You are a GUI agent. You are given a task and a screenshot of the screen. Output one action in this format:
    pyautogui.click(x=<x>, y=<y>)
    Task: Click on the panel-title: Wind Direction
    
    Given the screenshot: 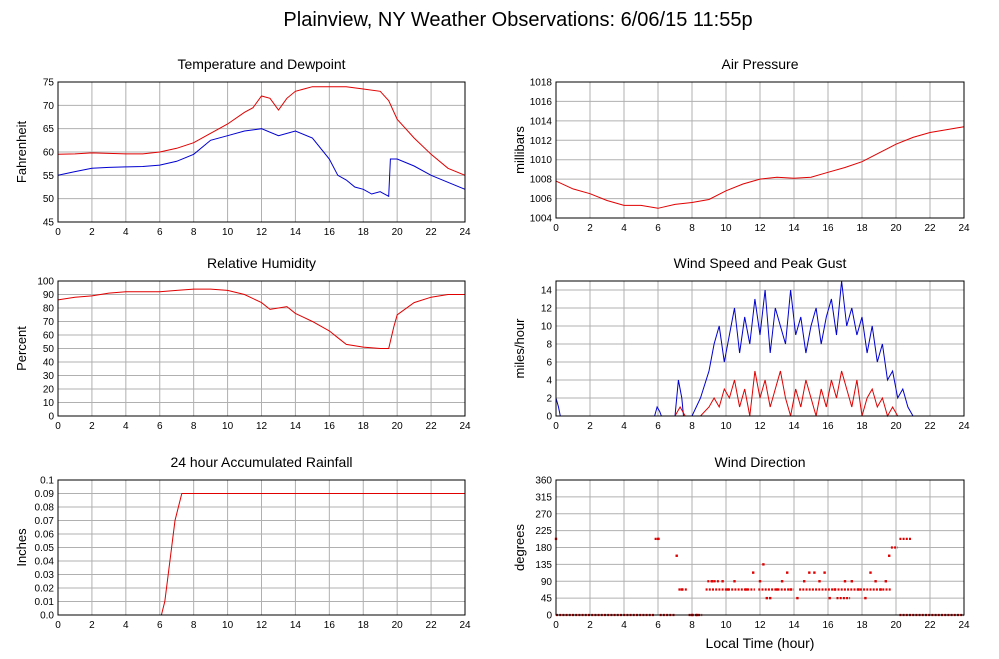 What is the action you would take?
    pyautogui.click(x=759, y=462)
    